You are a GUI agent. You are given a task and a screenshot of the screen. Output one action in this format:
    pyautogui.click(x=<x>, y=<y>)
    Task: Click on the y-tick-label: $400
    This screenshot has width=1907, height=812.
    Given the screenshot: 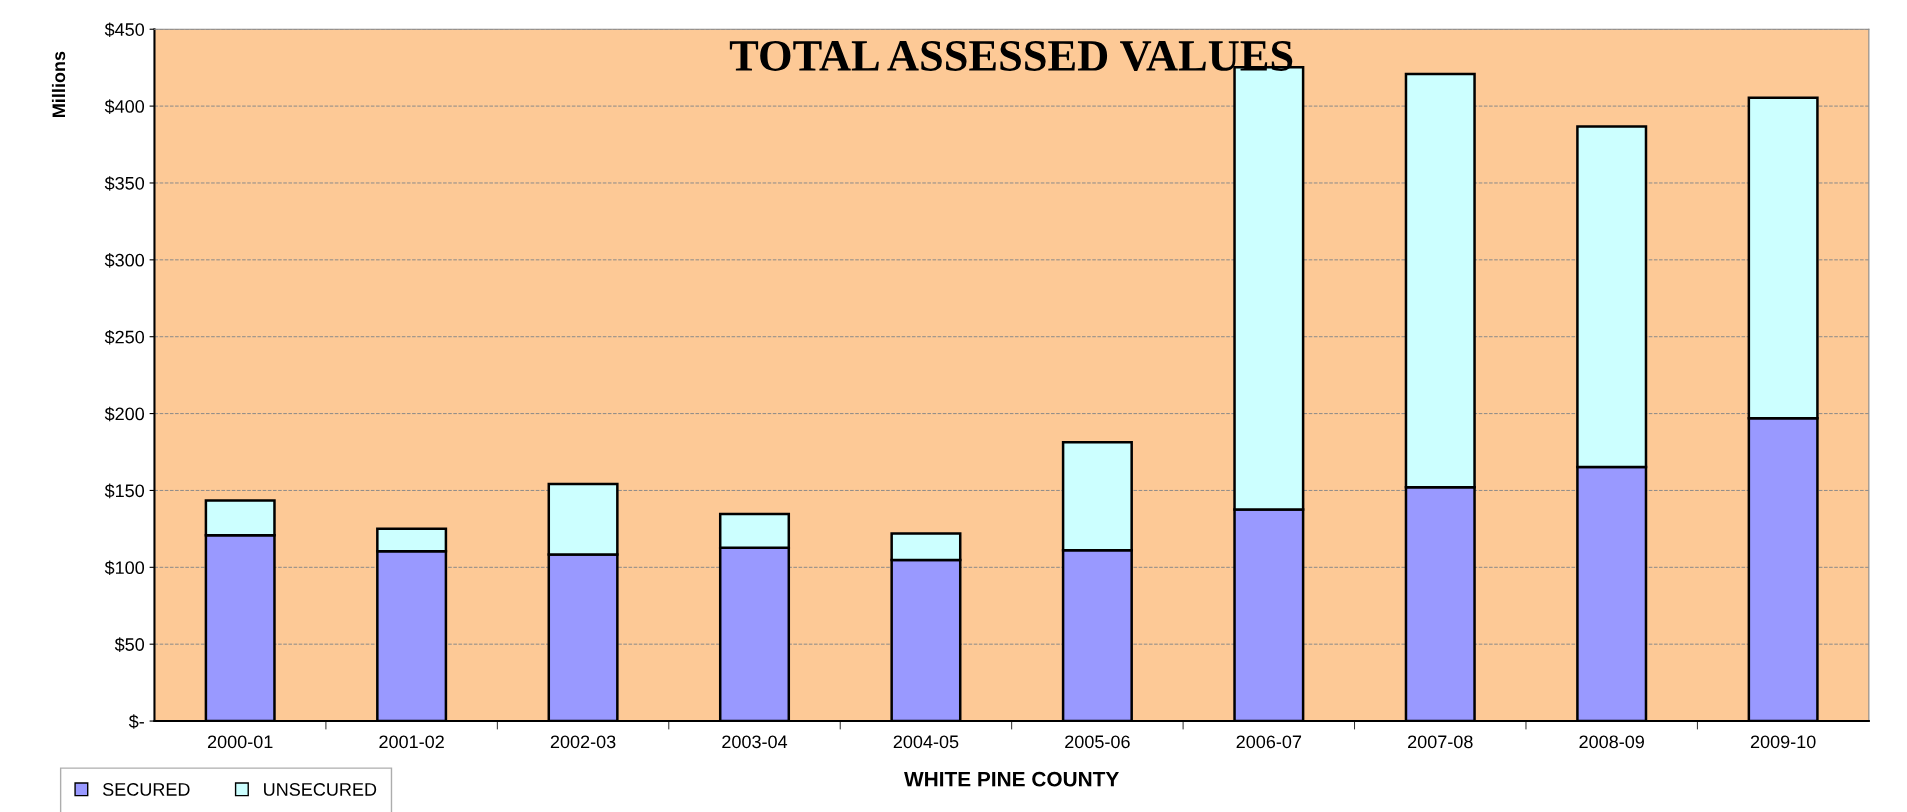 What is the action you would take?
    pyautogui.click(x=124, y=106)
    